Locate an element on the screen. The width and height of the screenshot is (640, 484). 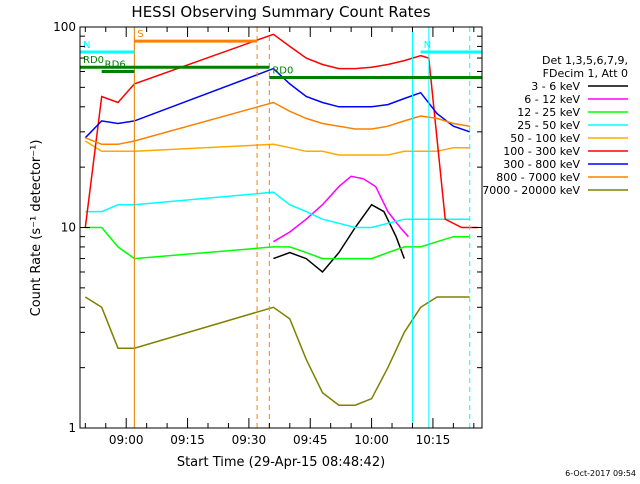
legend-entry-label: 50 - 100 keV is located at coordinates (545, 138).